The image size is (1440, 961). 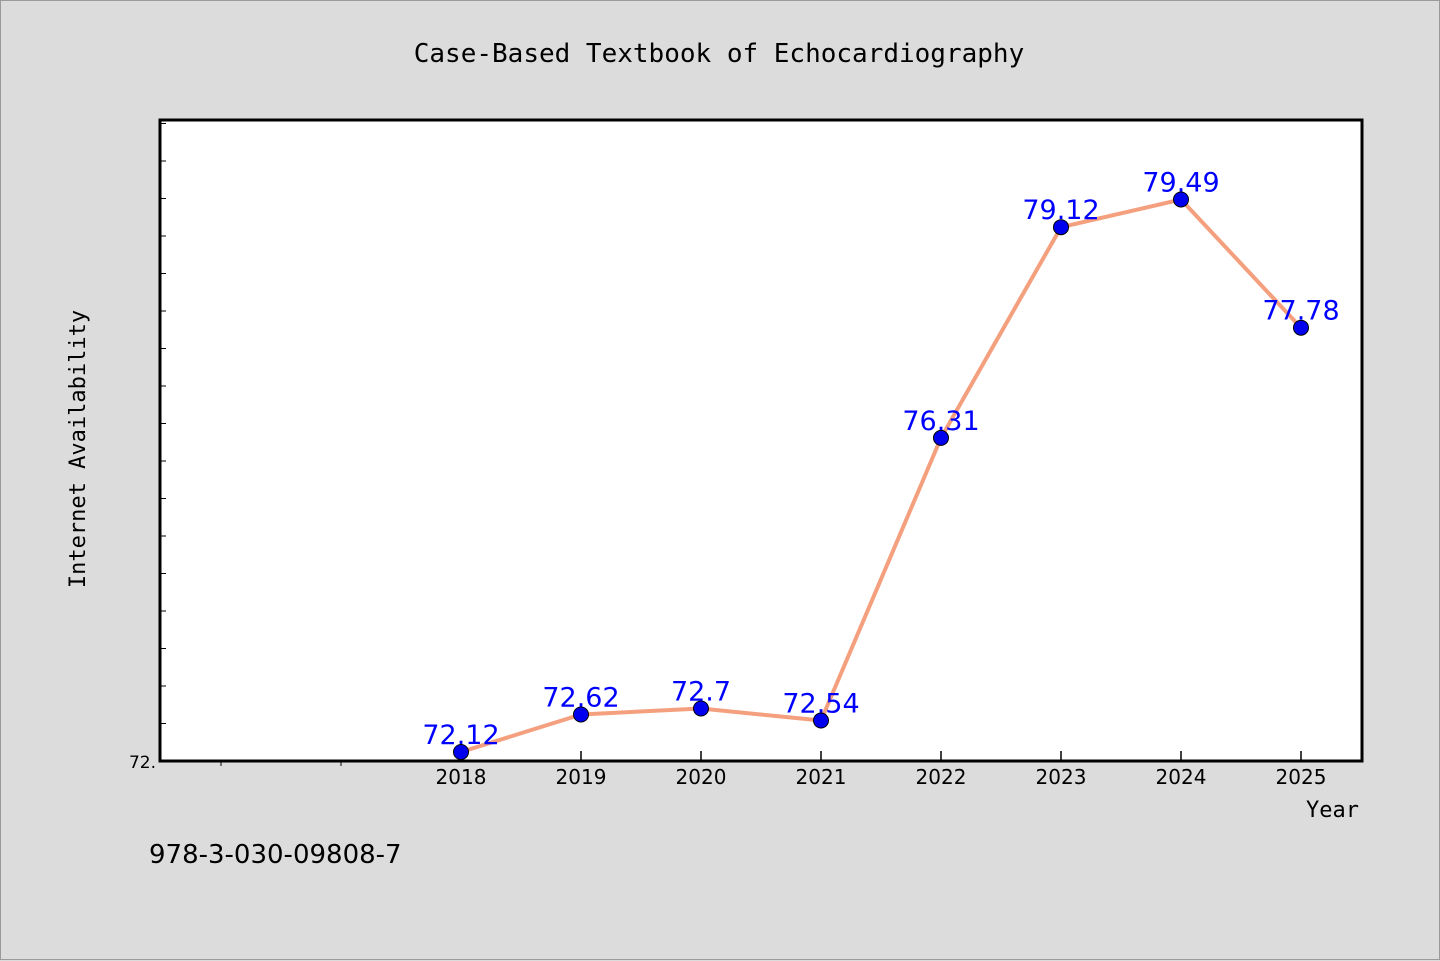 I want to click on y-axis-title: Internet Availability, so click(x=78, y=449).